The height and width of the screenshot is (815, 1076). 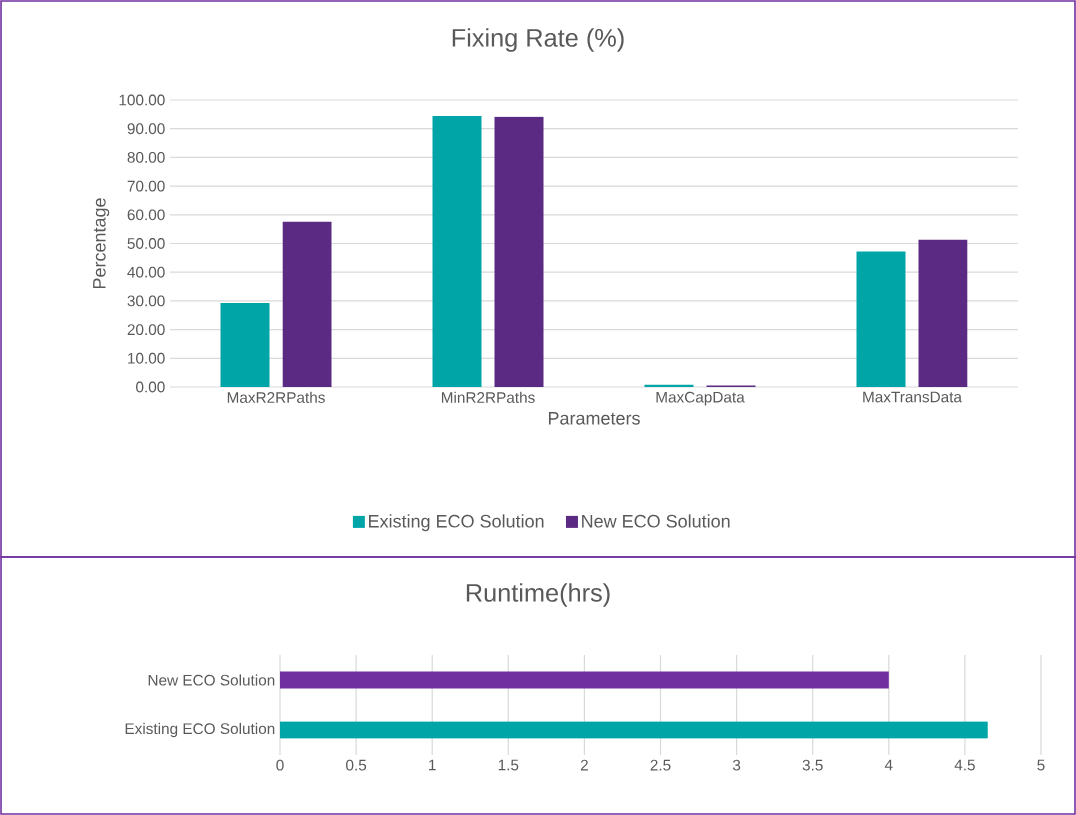 What do you see at coordinates (488, 397) in the screenshot?
I see `x-tick-label: MinR2RPaths` at bounding box center [488, 397].